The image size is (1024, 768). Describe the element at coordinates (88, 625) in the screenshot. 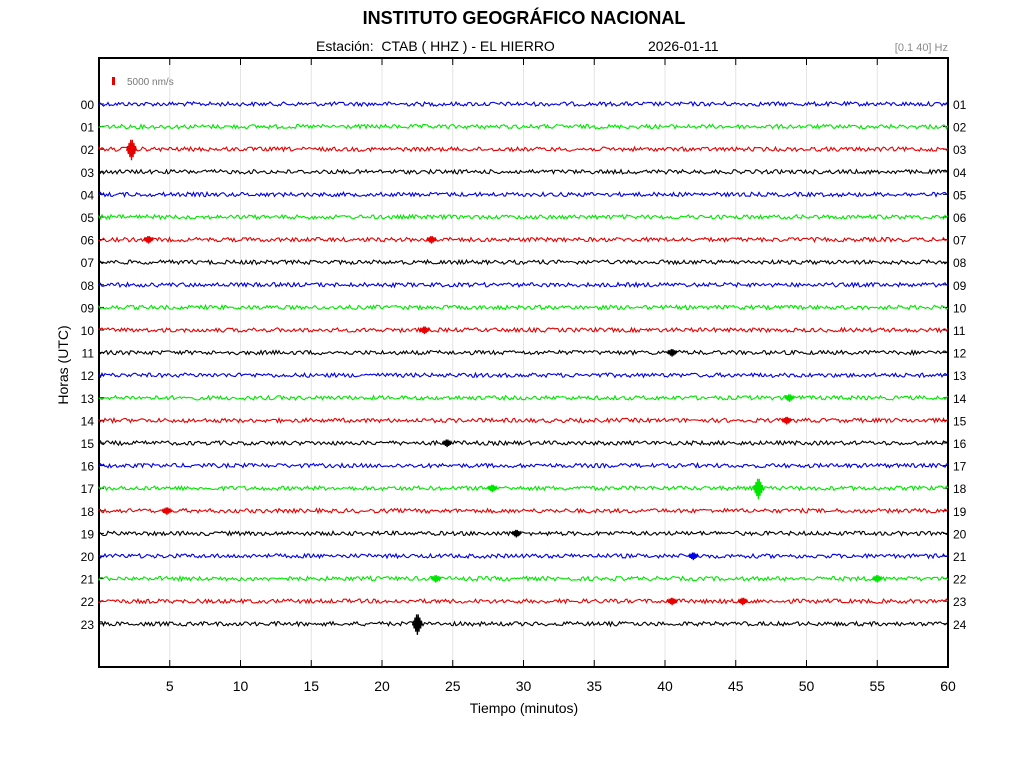

I see `left-tick-label: 23` at that location.